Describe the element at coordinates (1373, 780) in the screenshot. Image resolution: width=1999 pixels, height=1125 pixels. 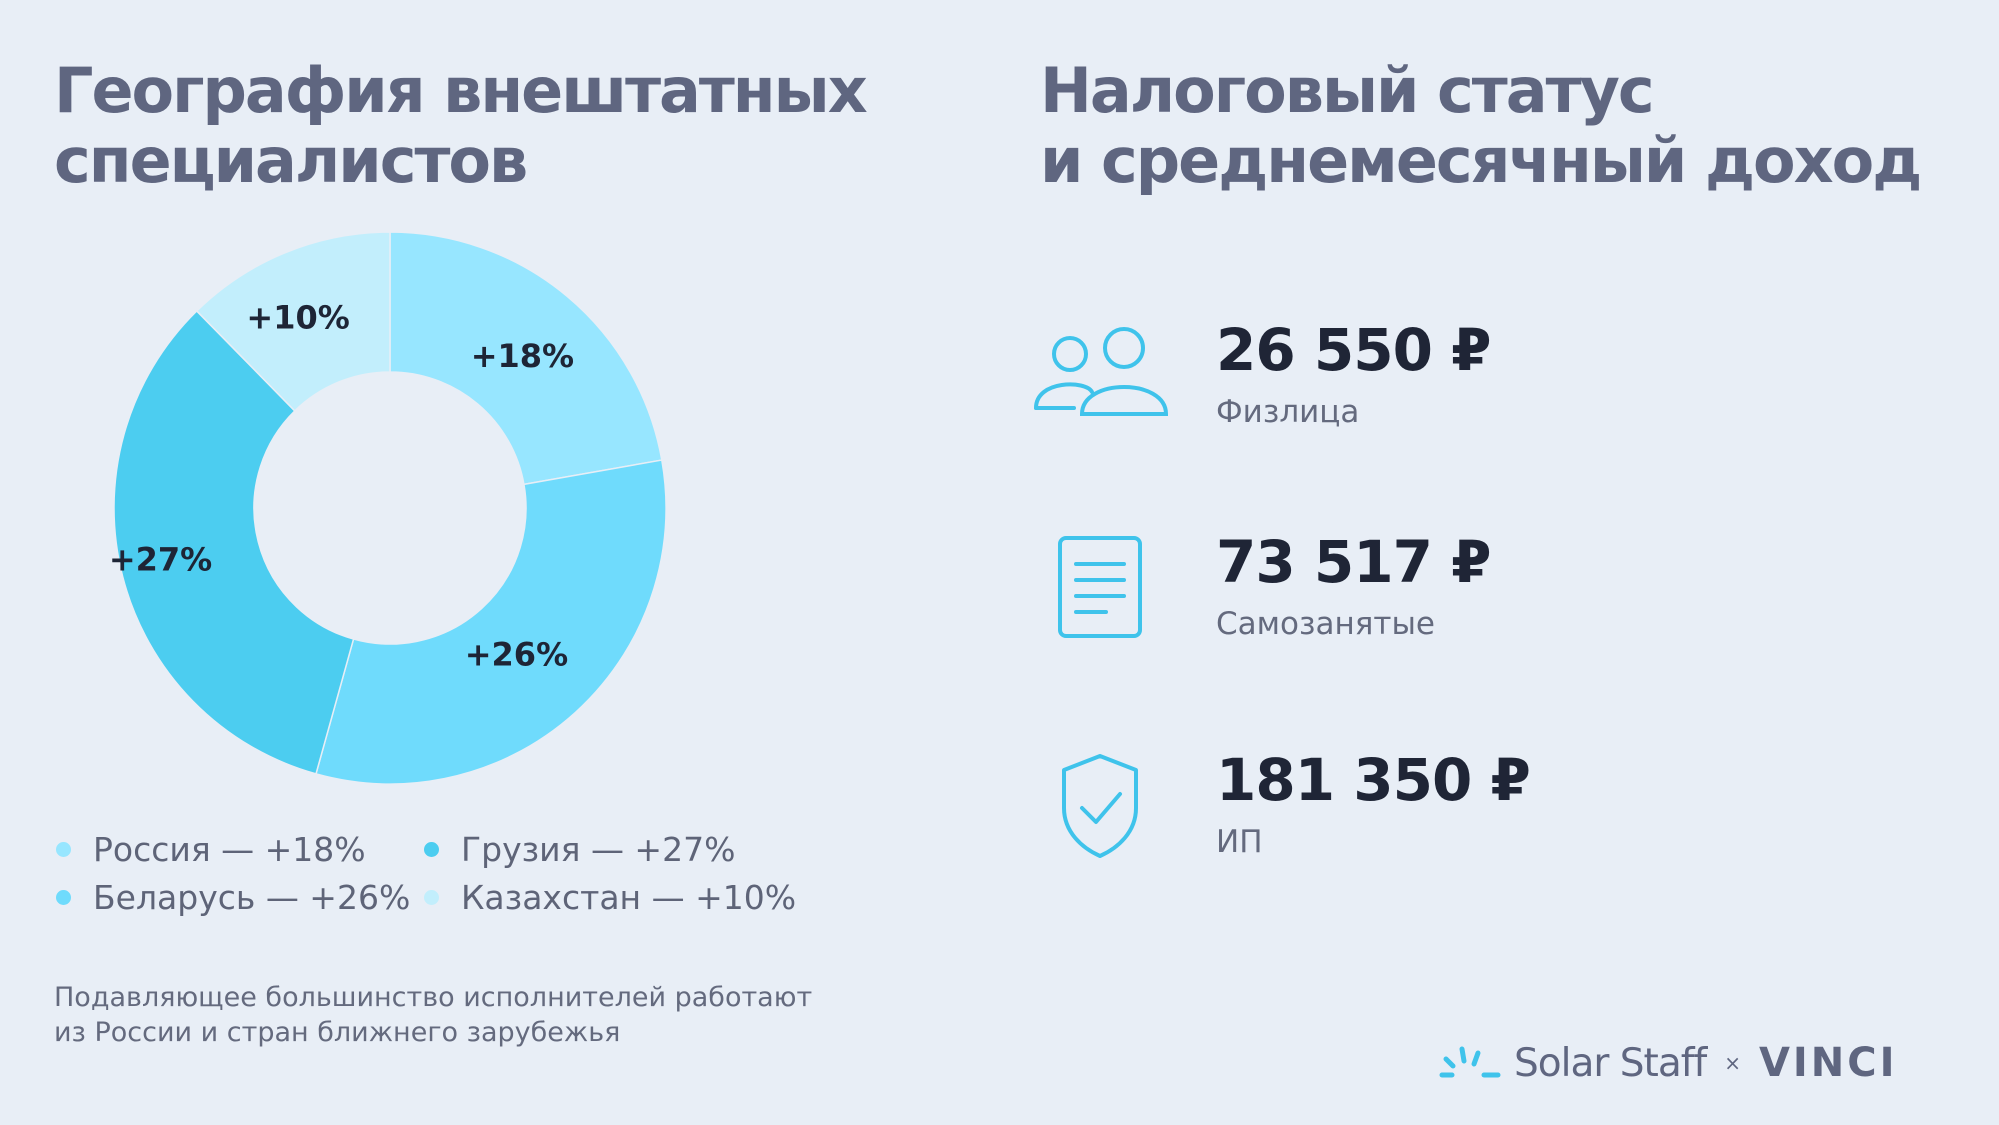
I see `sole-proprietor-income: 181 350 ₽` at that location.